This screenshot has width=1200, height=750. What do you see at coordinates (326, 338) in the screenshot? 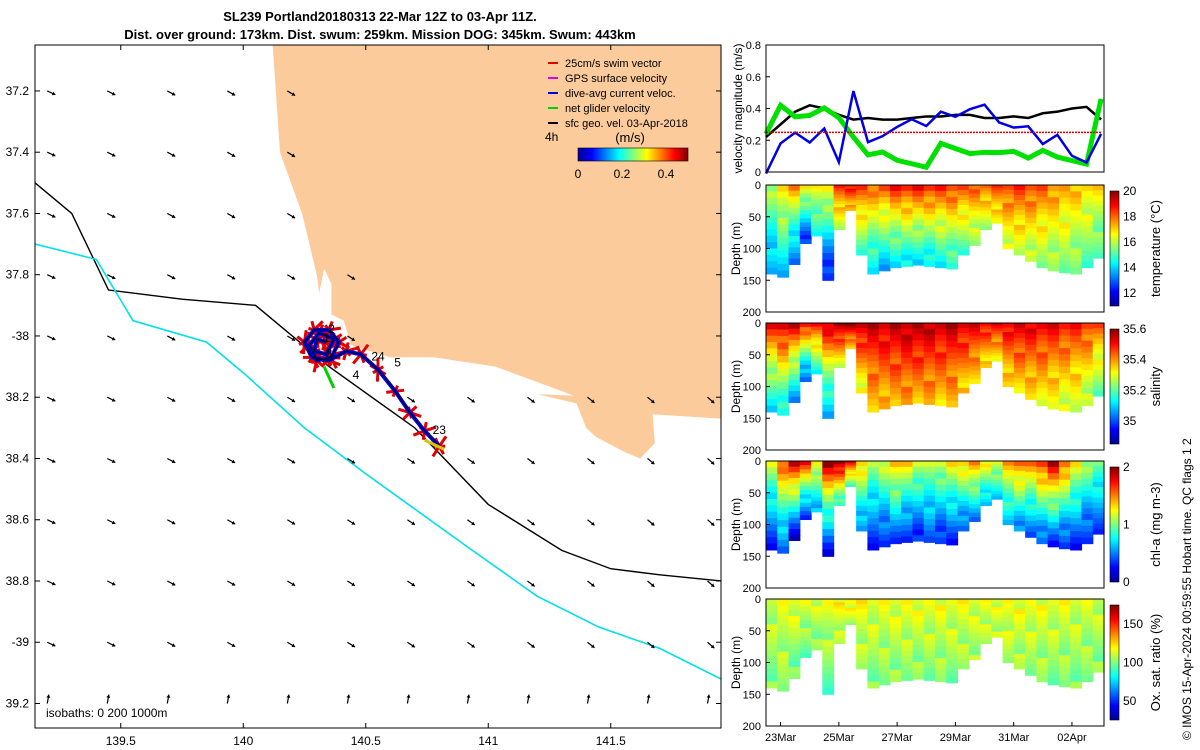
I see `day-label: 1` at bounding box center [326, 338].